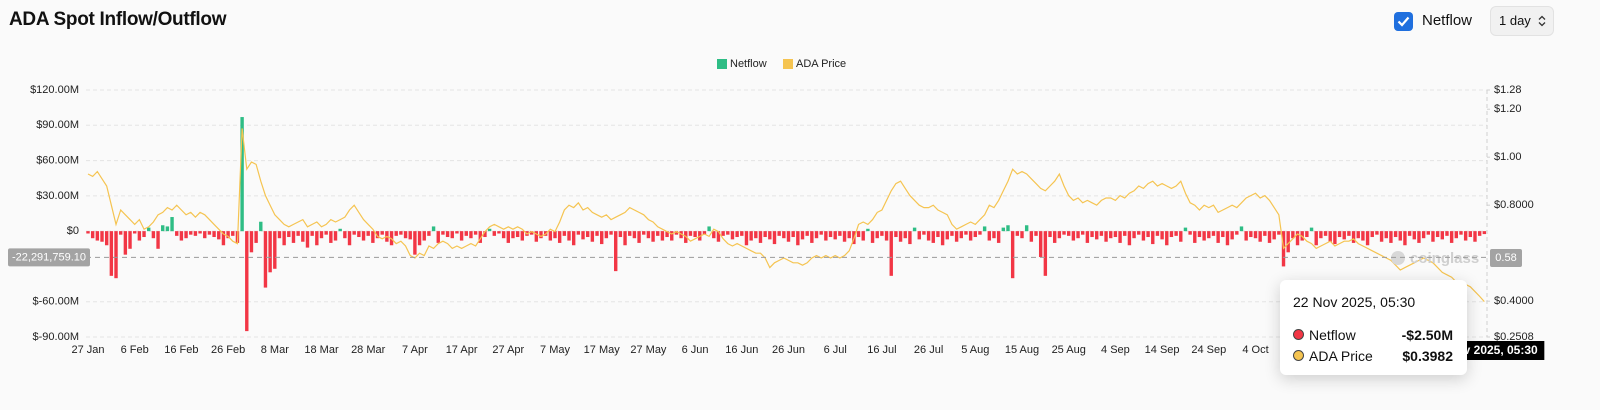  Describe the element at coordinates (1162, 350) in the screenshot. I see `x-tick-label: 14 Sep` at that location.